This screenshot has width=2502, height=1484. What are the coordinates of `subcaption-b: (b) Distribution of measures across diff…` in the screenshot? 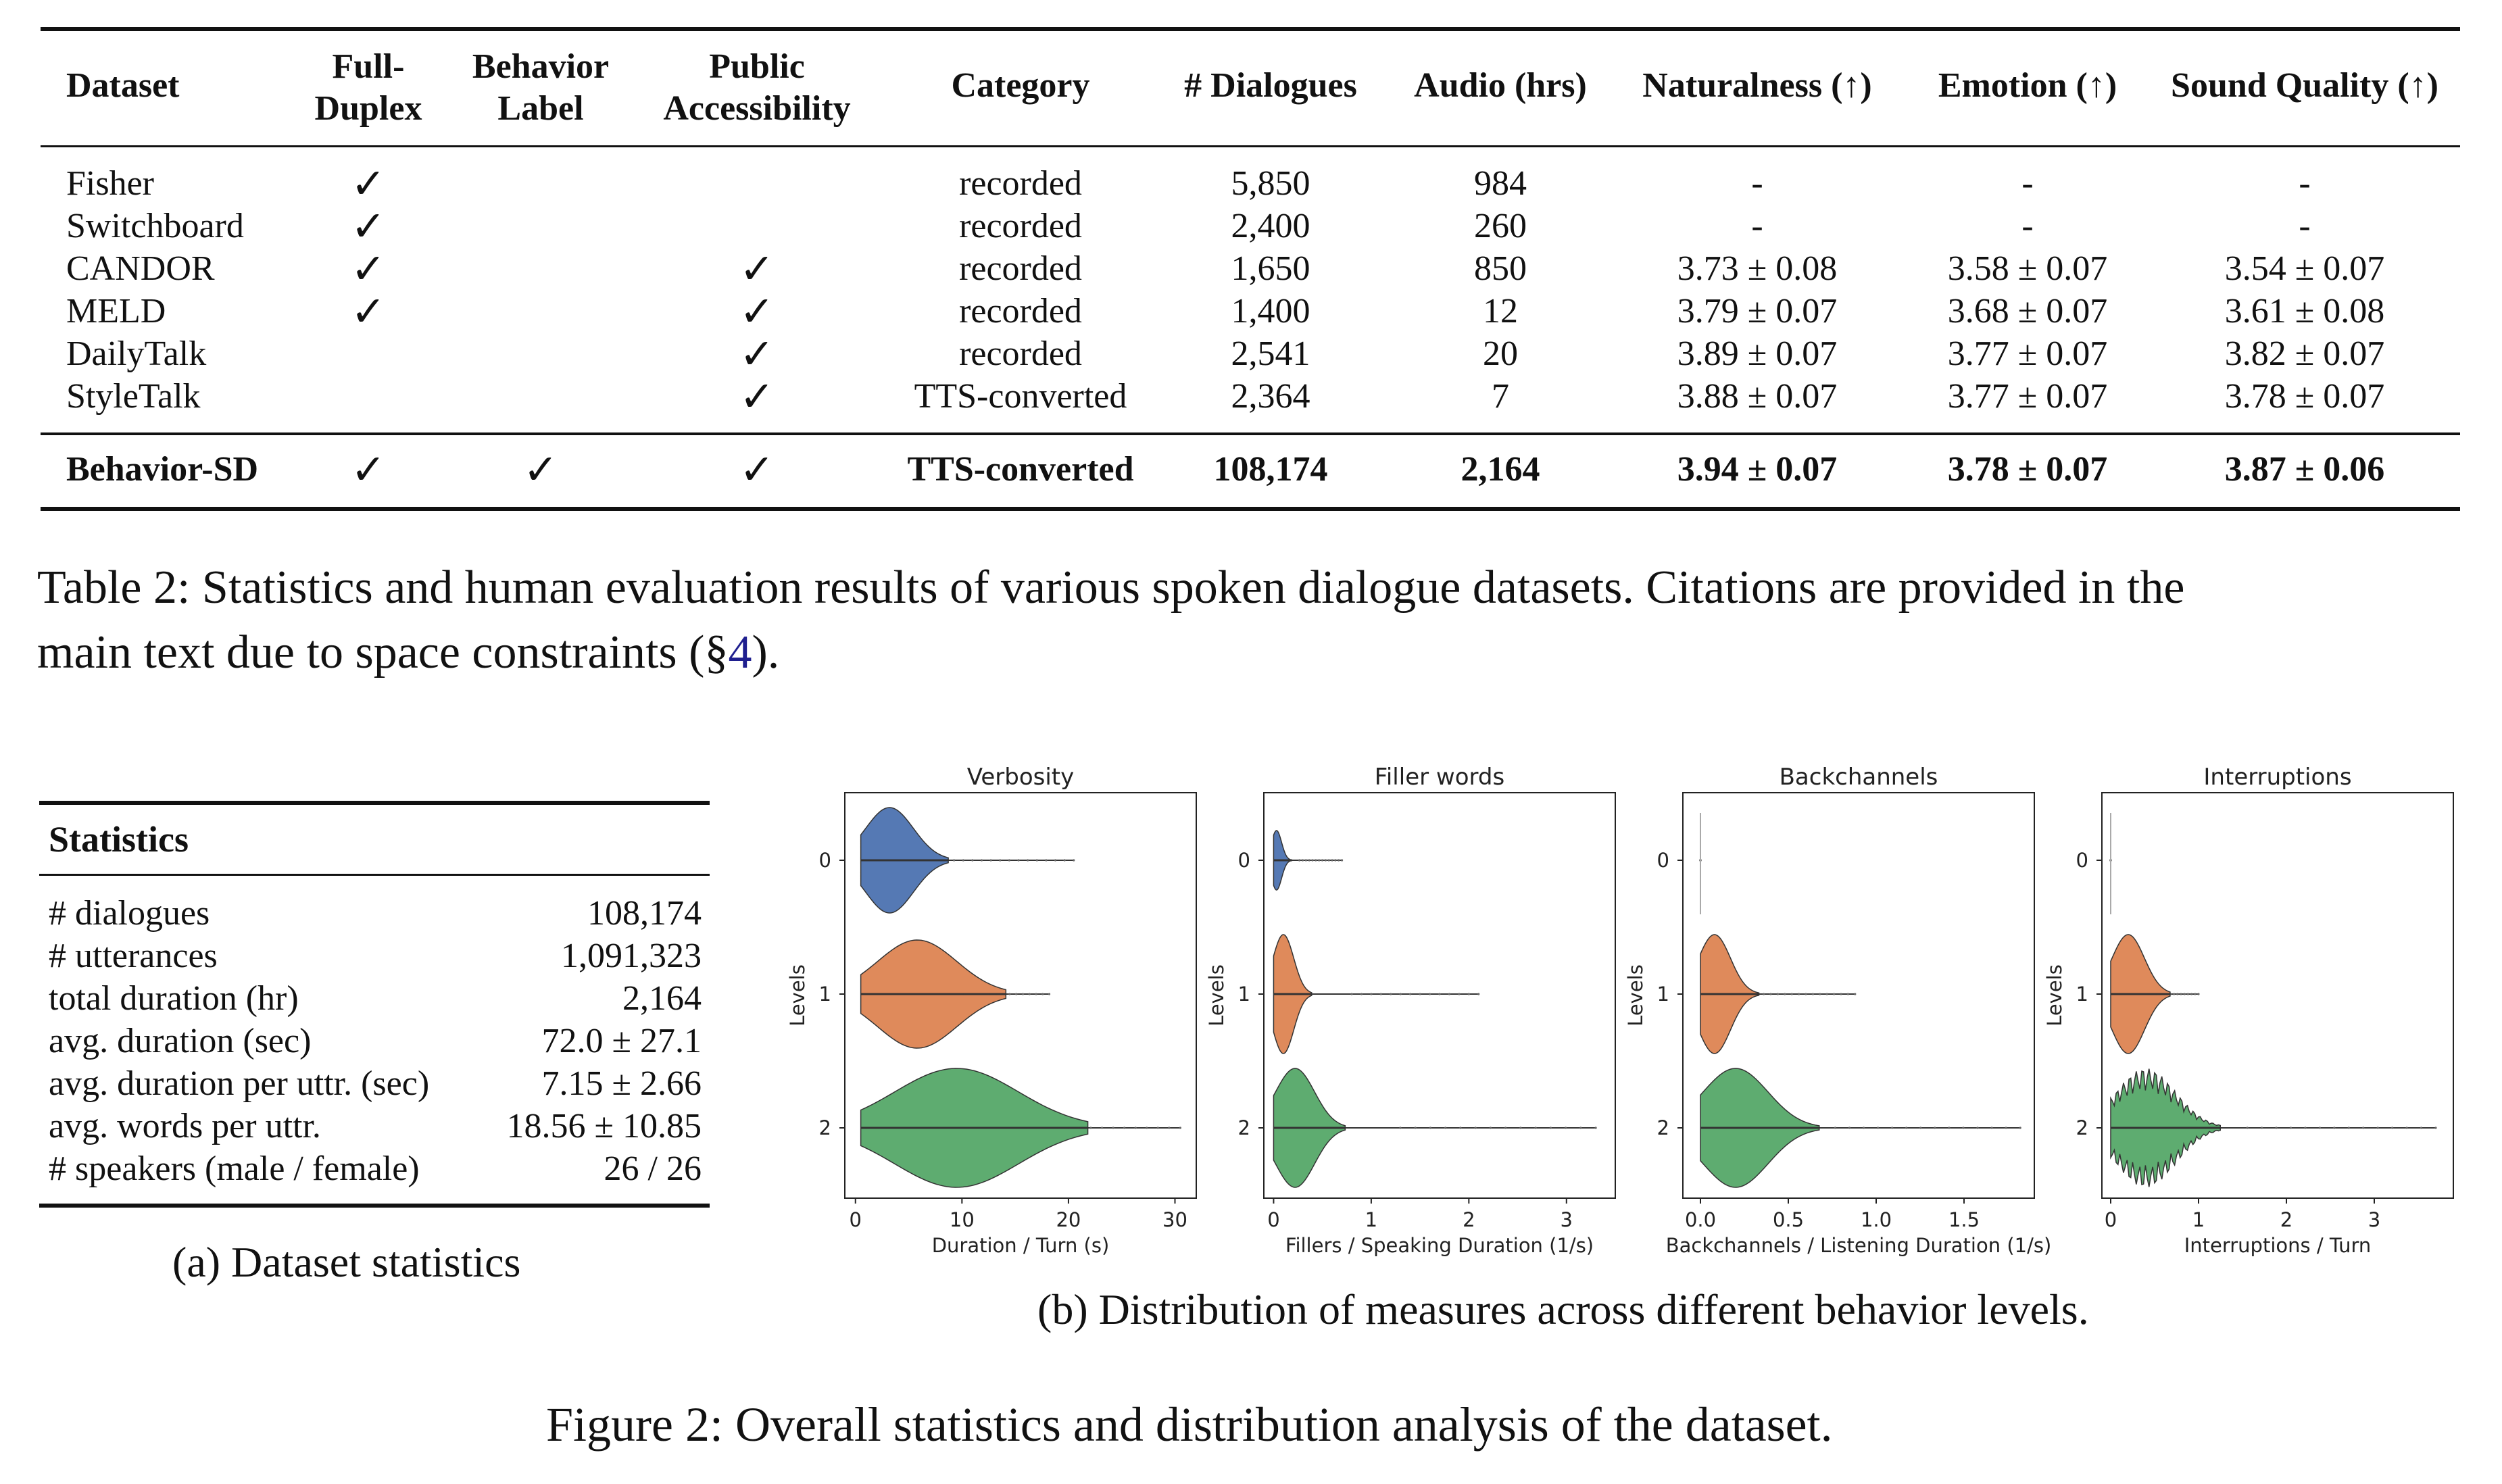 It's located at (1563, 1309).